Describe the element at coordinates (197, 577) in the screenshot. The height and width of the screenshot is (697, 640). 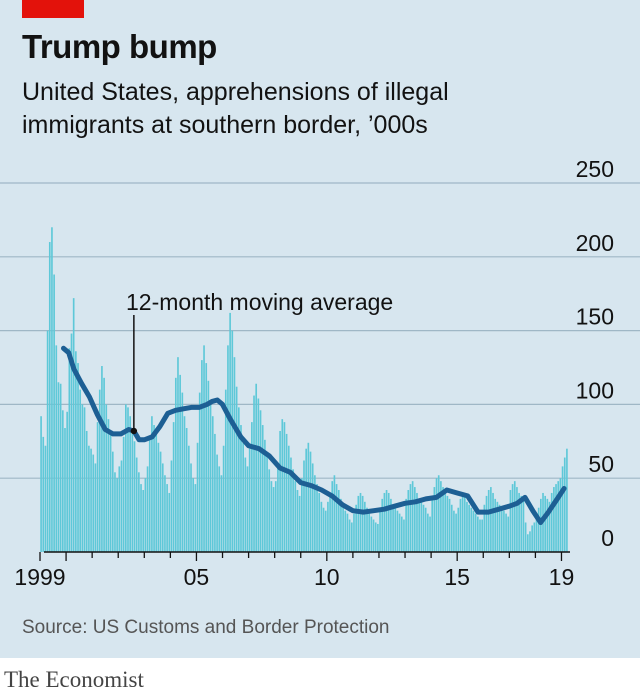
I see `x-tick-label-05: 05` at that location.